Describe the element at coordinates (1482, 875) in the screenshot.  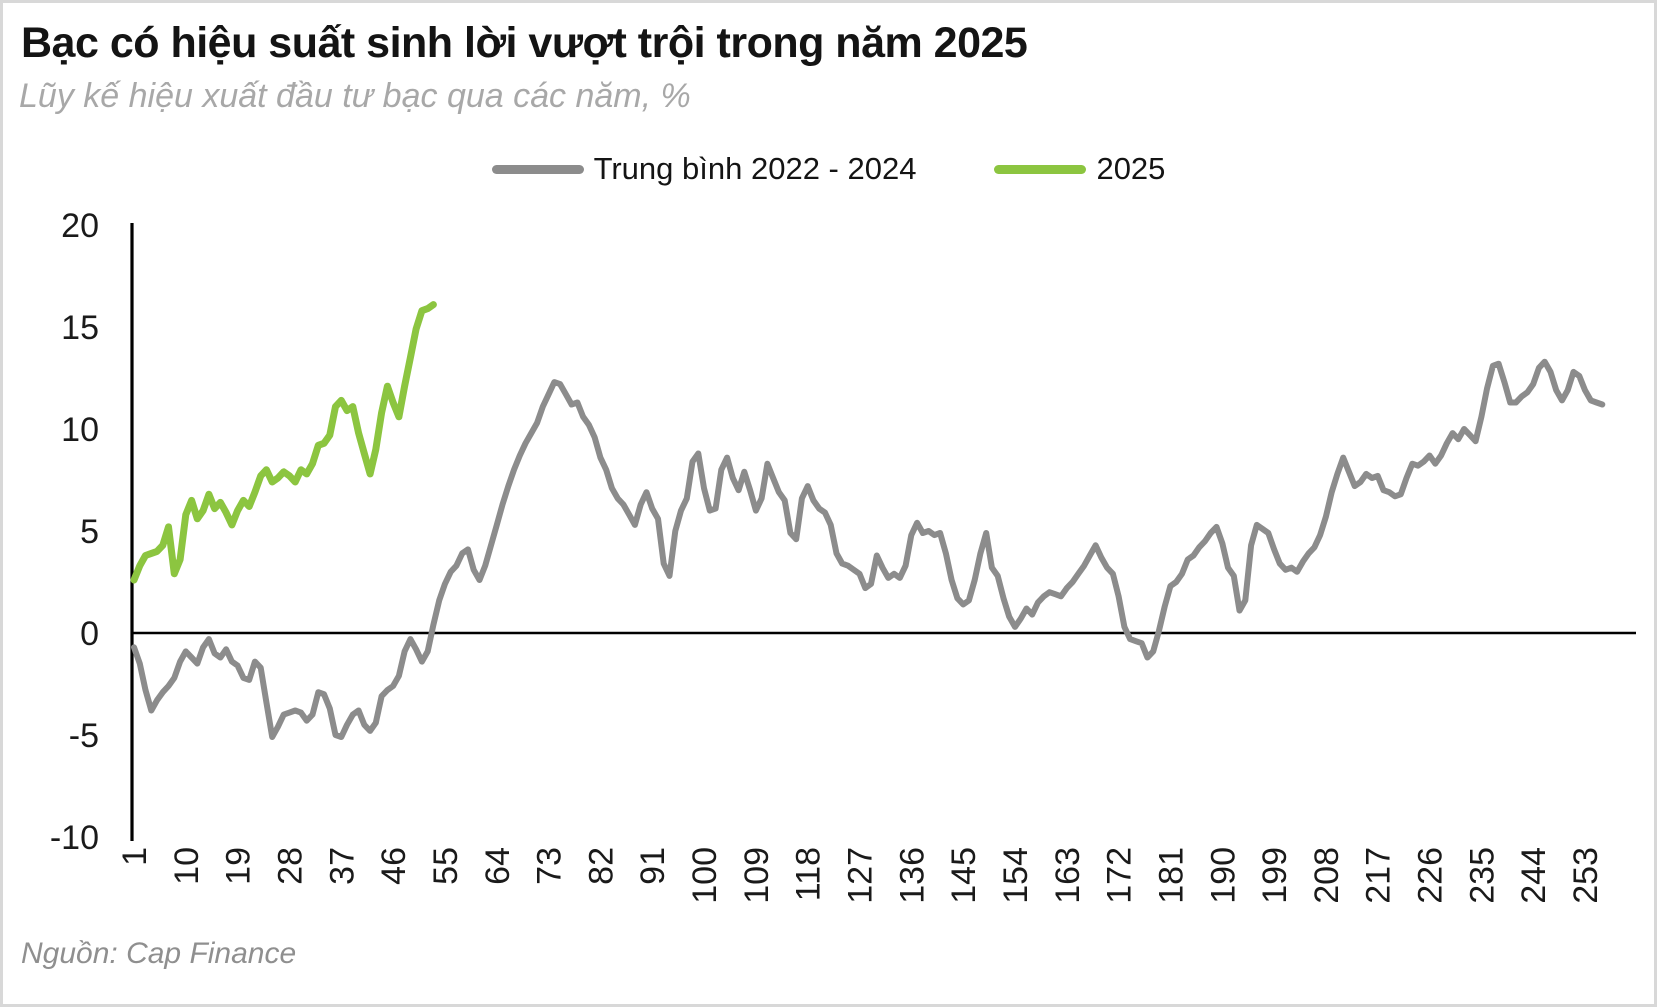
I see `x-tick-label: 235` at that location.